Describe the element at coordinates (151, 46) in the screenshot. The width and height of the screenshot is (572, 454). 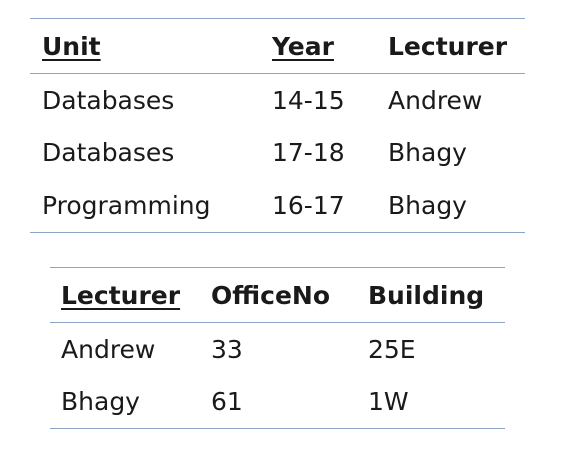
I see `column-header-unit: Unit` at that location.